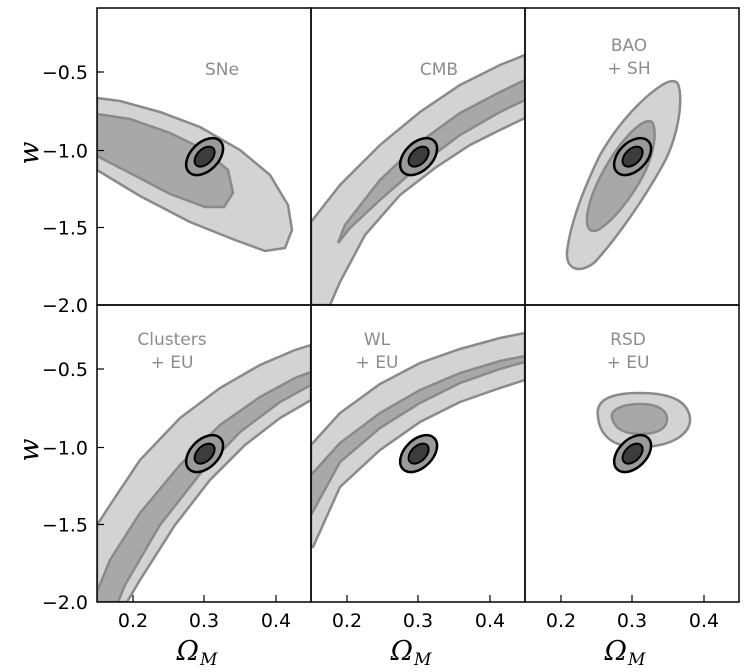 This screenshot has height=672, width=748. I want to click on label-cmb: CMB, so click(439, 70).